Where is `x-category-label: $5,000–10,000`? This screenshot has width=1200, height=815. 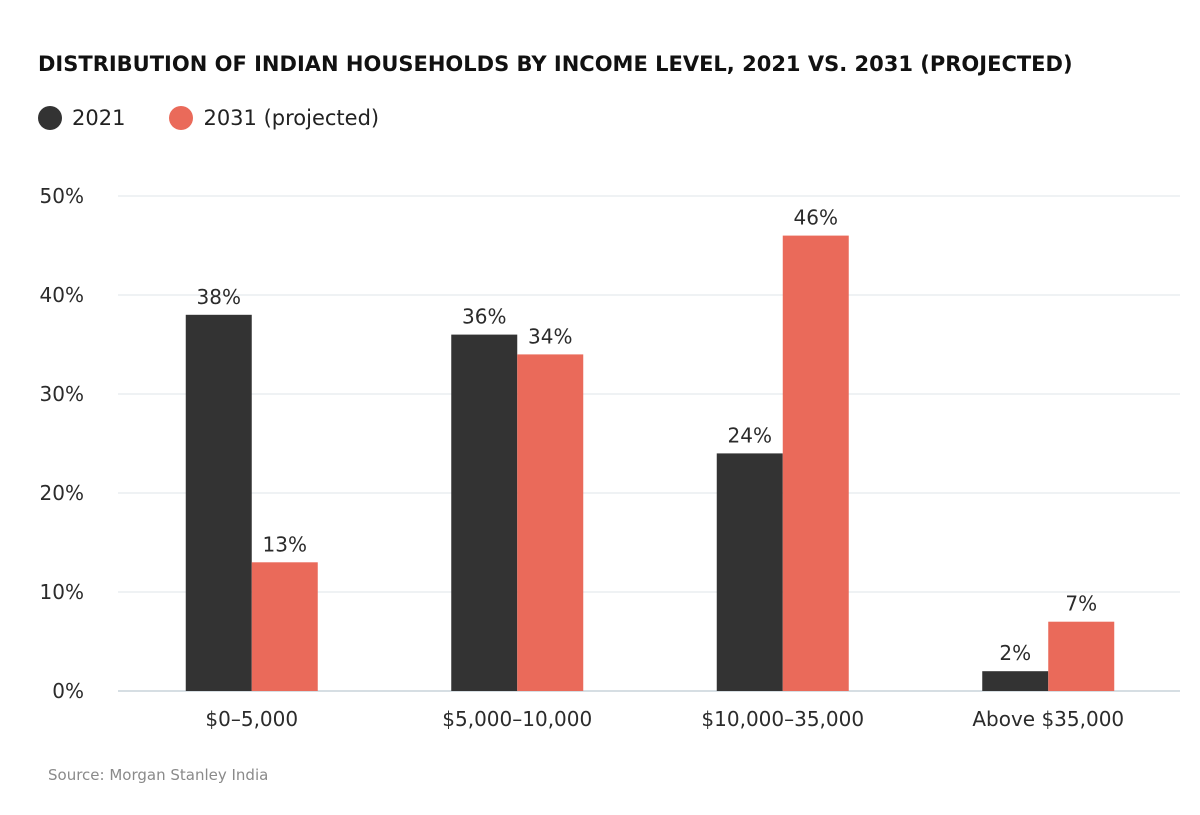 x-category-label: $5,000–10,000 is located at coordinates (517, 719).